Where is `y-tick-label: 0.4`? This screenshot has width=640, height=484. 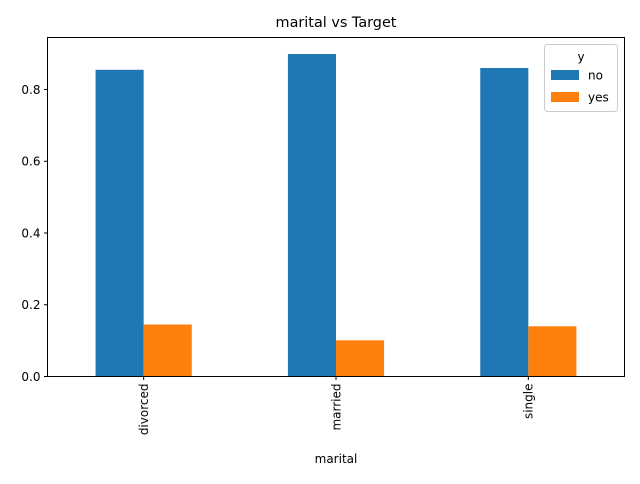 y-tick-label: 0.4 is located at coordinates (30, 233).